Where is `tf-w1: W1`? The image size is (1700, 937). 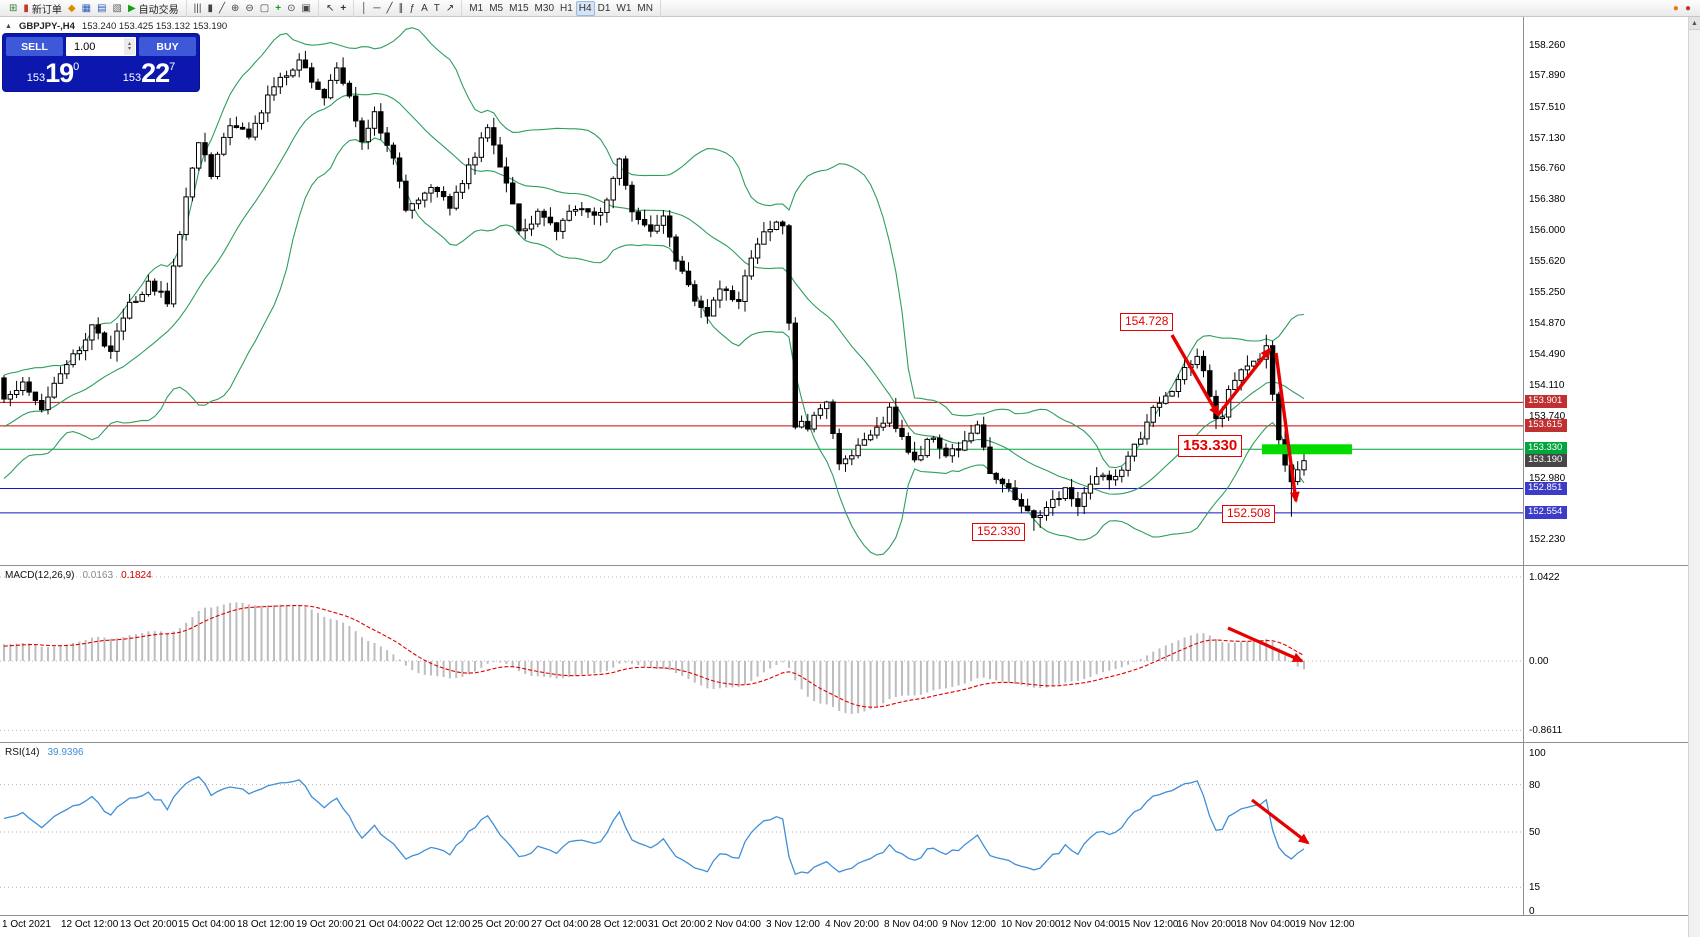 tf-w1: W1 is located at coordinates (624, 8).